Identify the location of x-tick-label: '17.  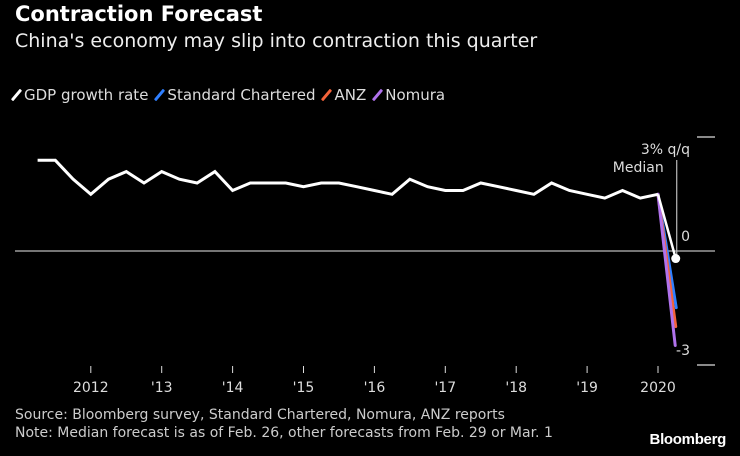
(445, 388).